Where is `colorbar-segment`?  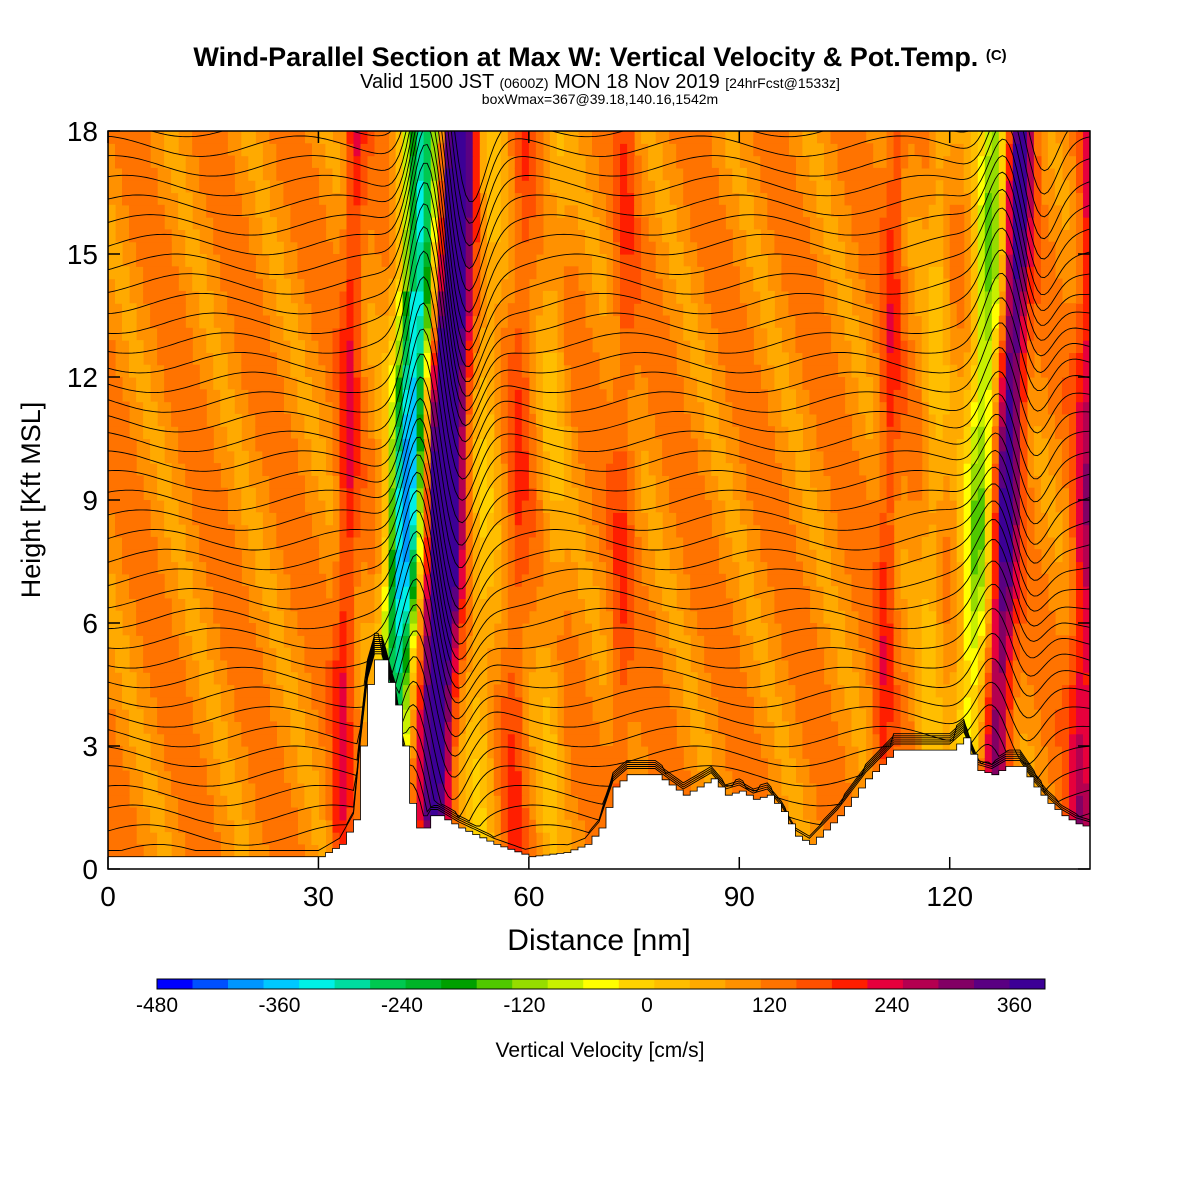
colorbar-segment is located at coordinates (1027, 984).